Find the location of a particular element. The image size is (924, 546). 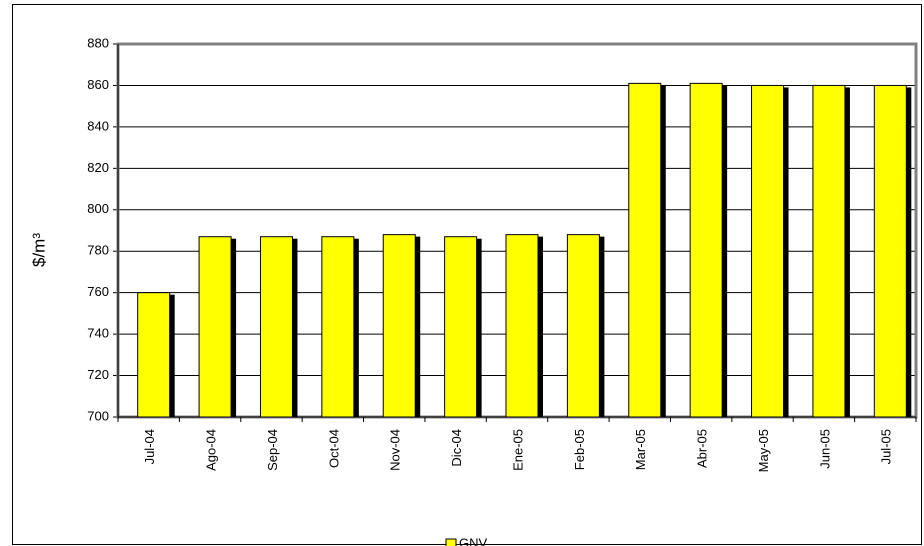

y-tick-label: 760 is located at coordinates (98, 291).